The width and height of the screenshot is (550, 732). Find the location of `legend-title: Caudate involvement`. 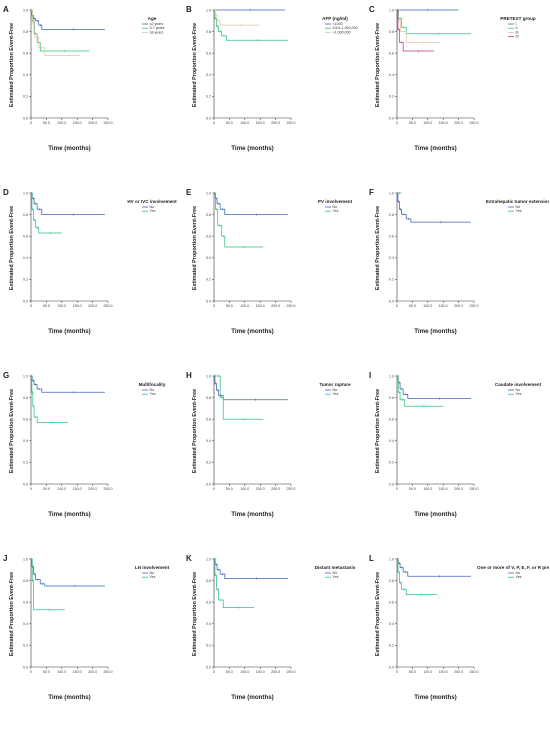

legend-title: Caudate involvement is located at coordinates (518, 384).